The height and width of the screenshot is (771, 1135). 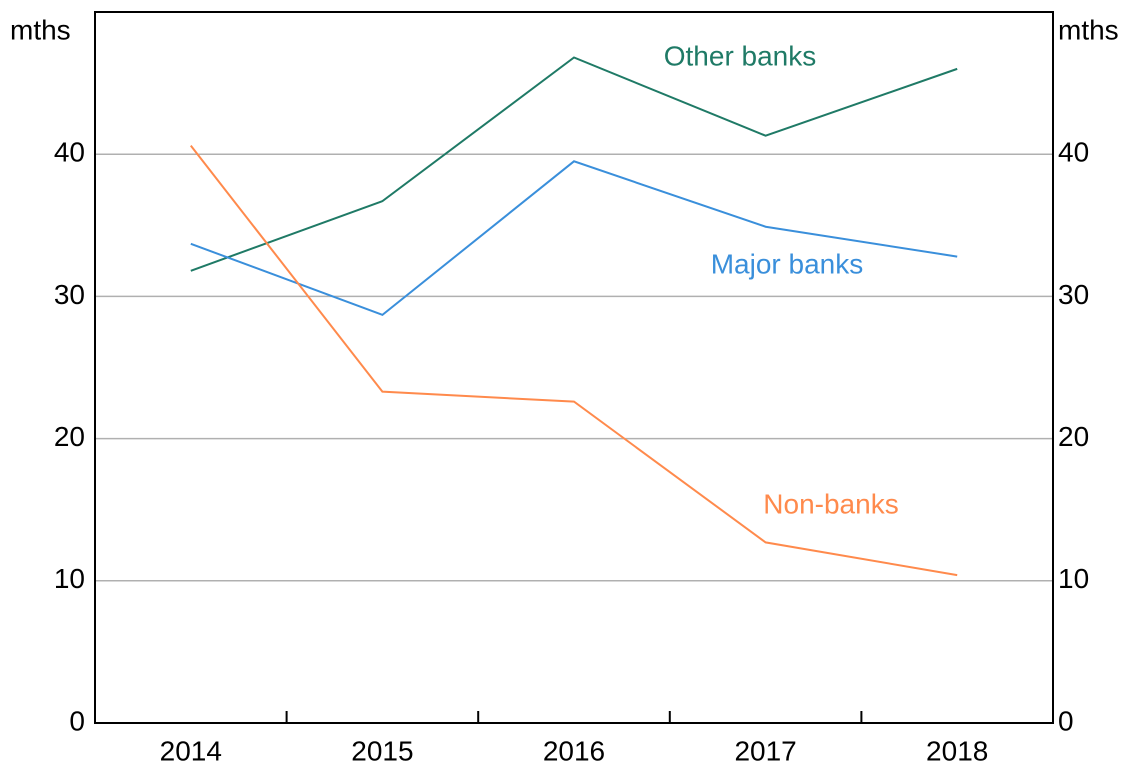 What do you see at coordinates (1066, 720) in the screenshot?
I see `y2-tick-label: 0` at bounding box center [1066, 720].